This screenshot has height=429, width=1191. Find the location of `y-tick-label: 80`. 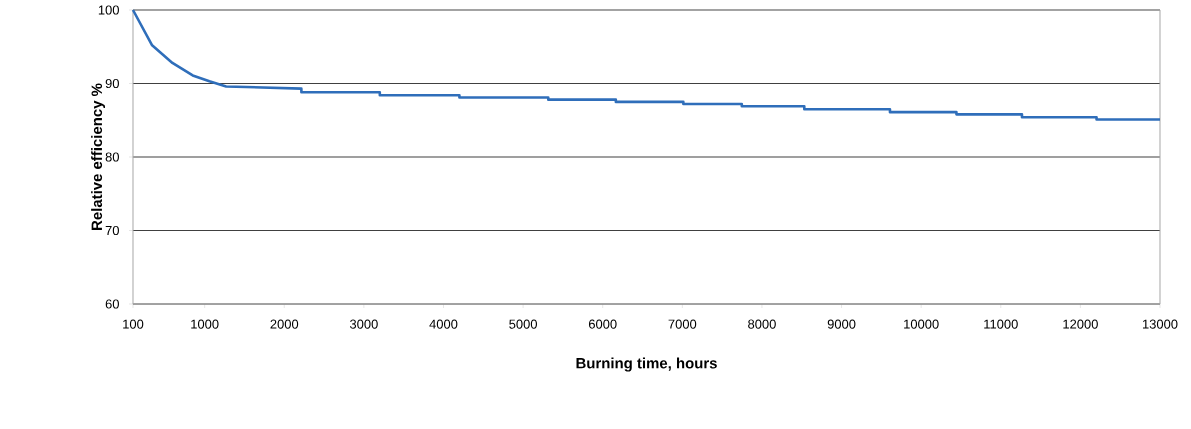

y-tick-label: 80 is located at coordinates (112, 157).